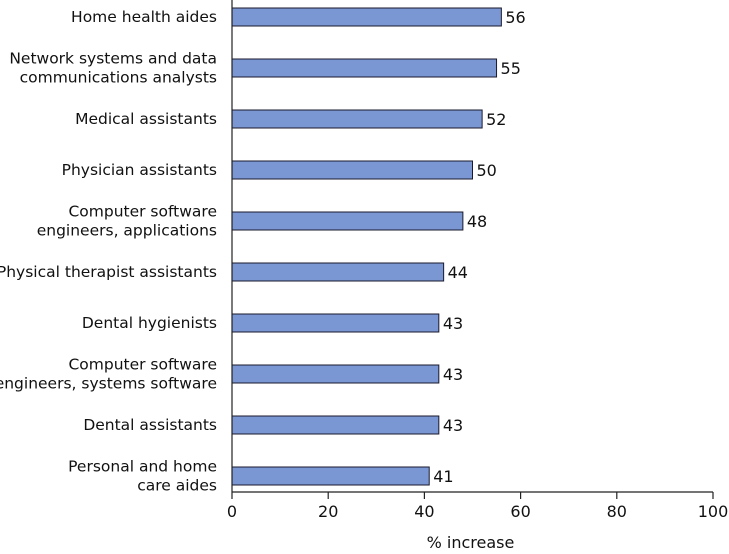 Image resolution: width=729 pixels, height=554 pixels. What do you see at coordinates (150, 425) in the screenshot?
I see `category-label: Dental assistants` at bounding box center [150, 425].